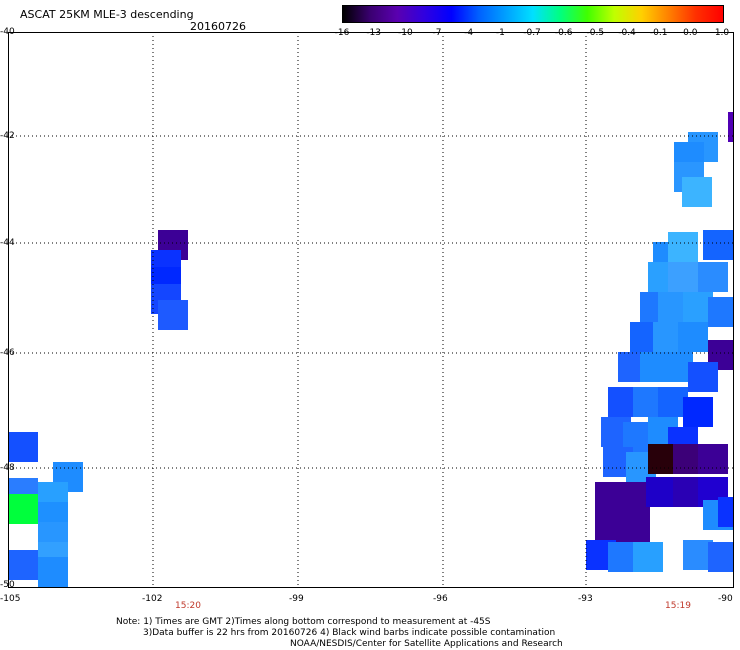 The image size is (740, 650). Describe the element at coordinates (7, 585) in the screenshot. I see `lat-label-50: -50` at that location.